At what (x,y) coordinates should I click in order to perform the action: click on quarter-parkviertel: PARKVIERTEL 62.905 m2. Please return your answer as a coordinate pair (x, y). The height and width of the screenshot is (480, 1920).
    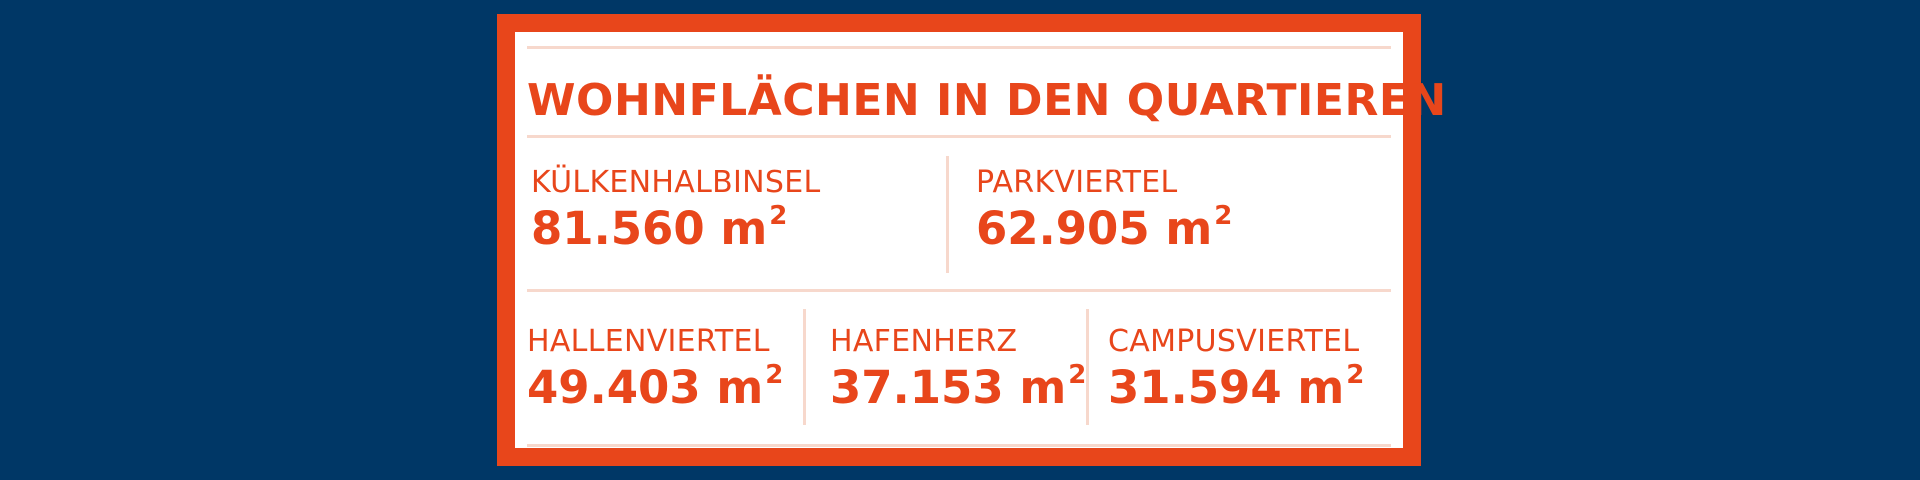
    Looking at the image, I should click on (1104, 210).